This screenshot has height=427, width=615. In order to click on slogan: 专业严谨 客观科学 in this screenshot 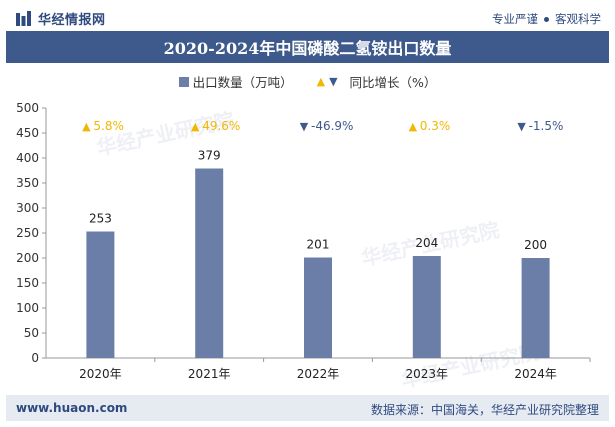, I will do `click(546, 19)`.